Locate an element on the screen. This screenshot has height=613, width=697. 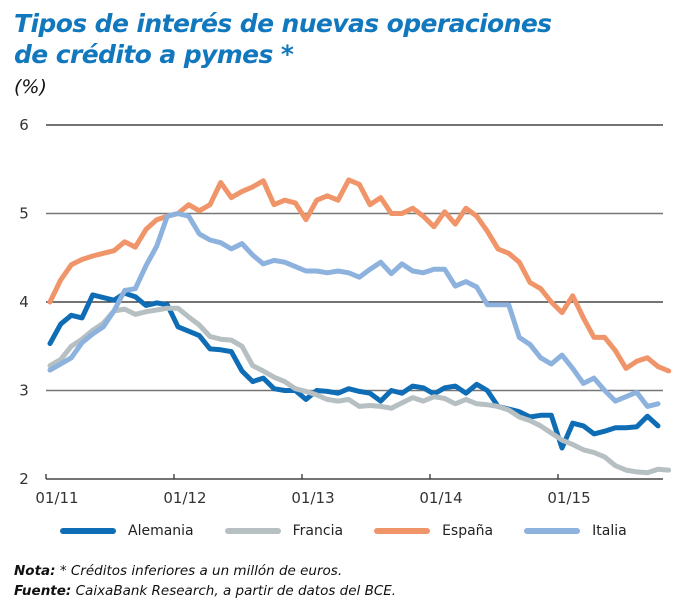
y-tick-label: 4 is located at coordinates (24, 302).